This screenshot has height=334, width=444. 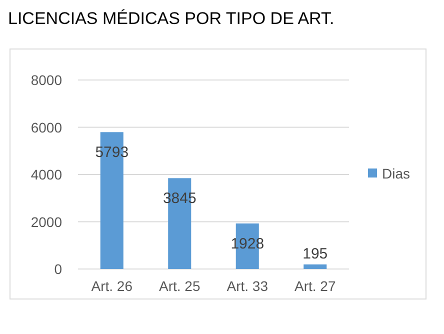 What do you see at coordinates (171, 18) in the screenshot?
I see `chart-title: LICENCIAS MÉDICAS POR TIPO DE ART.` at bounding box center [171, 18].